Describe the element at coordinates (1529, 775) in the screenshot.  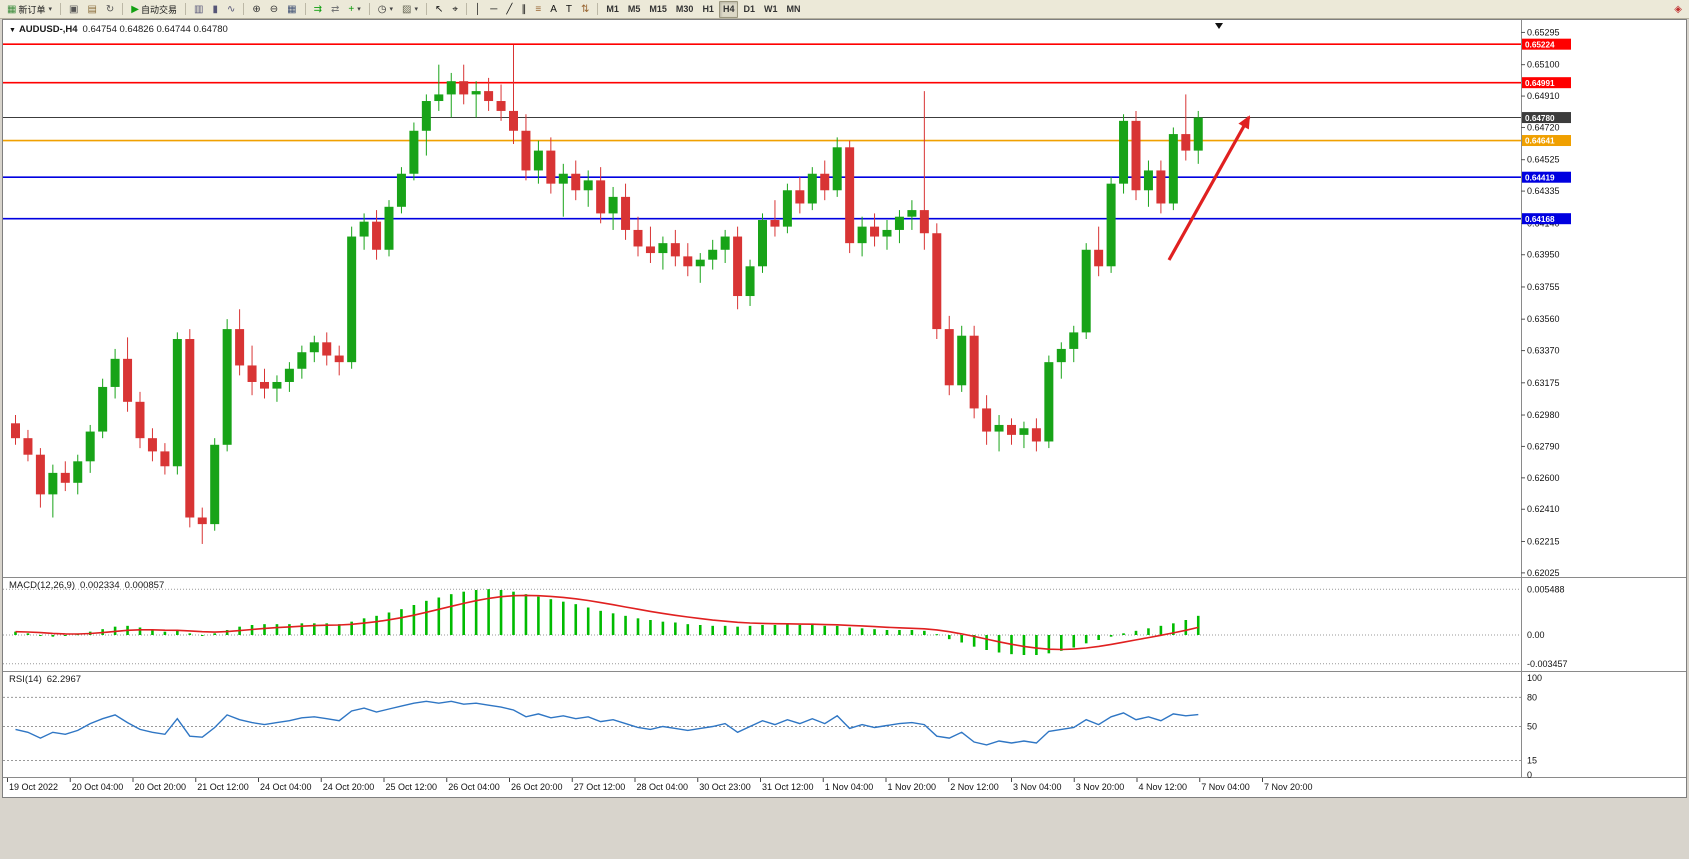
I see `svg-text: 0` at that location.